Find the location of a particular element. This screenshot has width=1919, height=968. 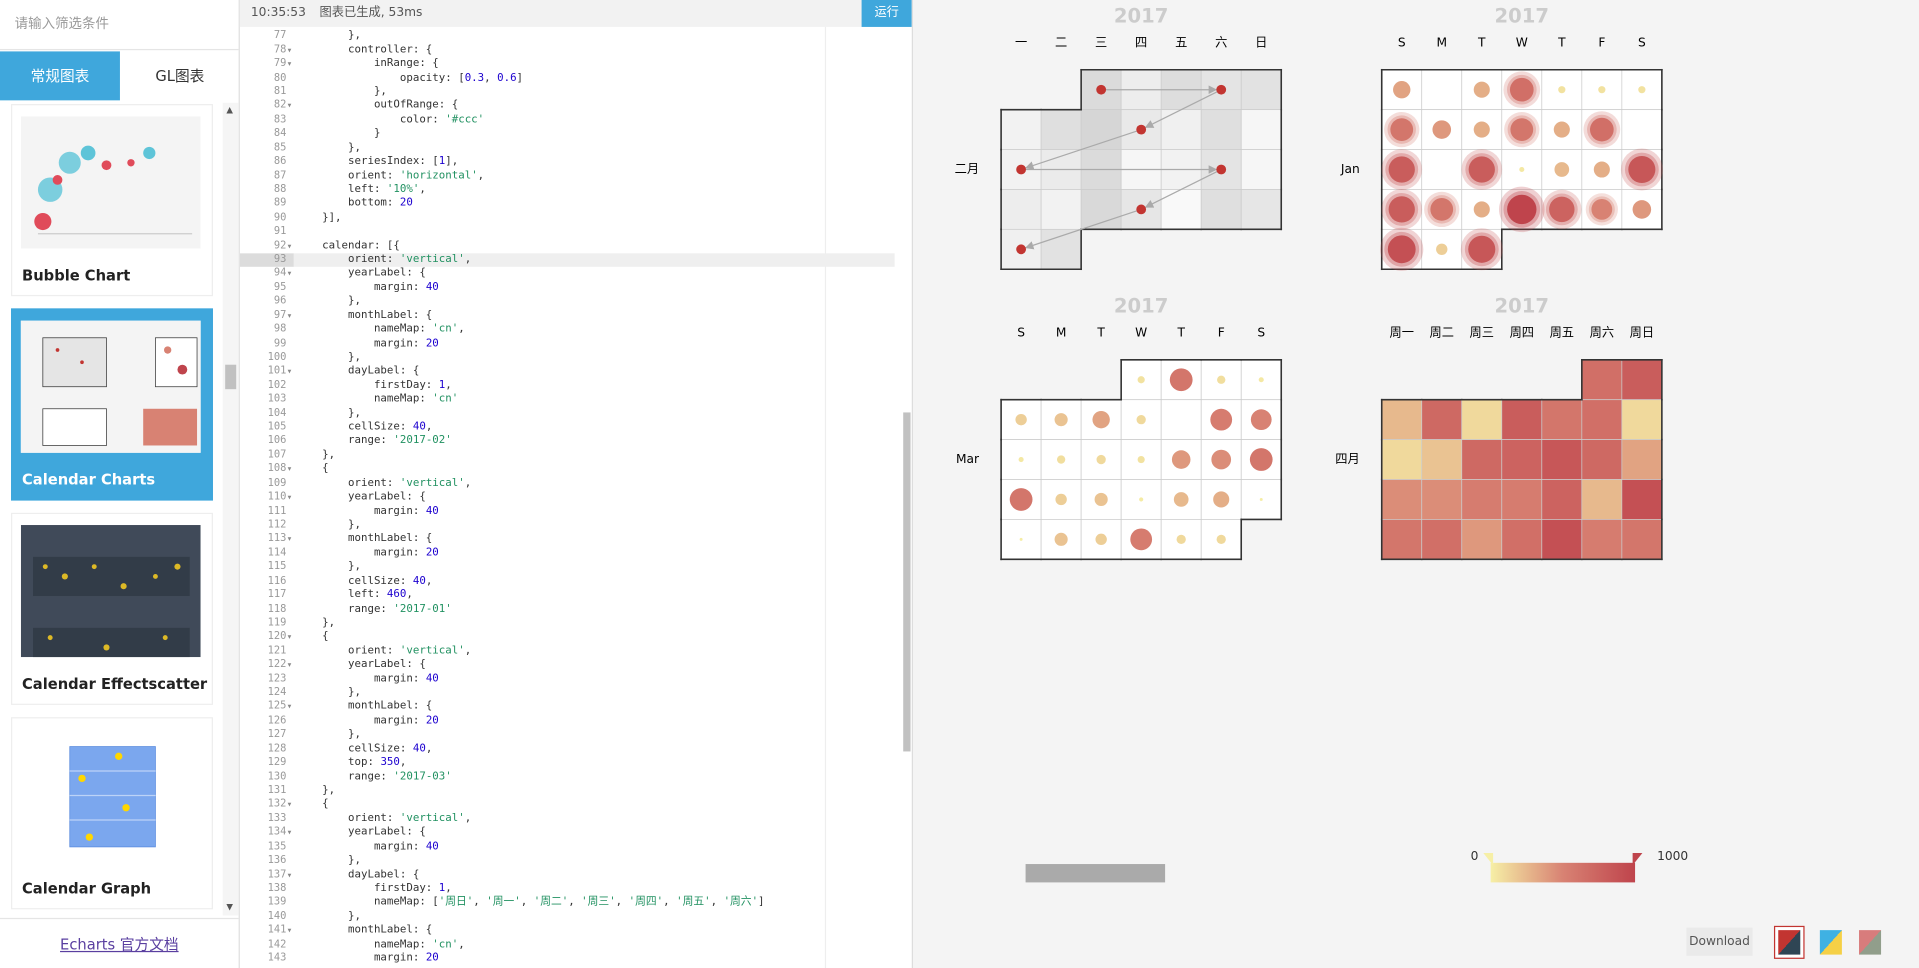

example-card: Calendar Effectscatter is located at coordinates (112, 608).